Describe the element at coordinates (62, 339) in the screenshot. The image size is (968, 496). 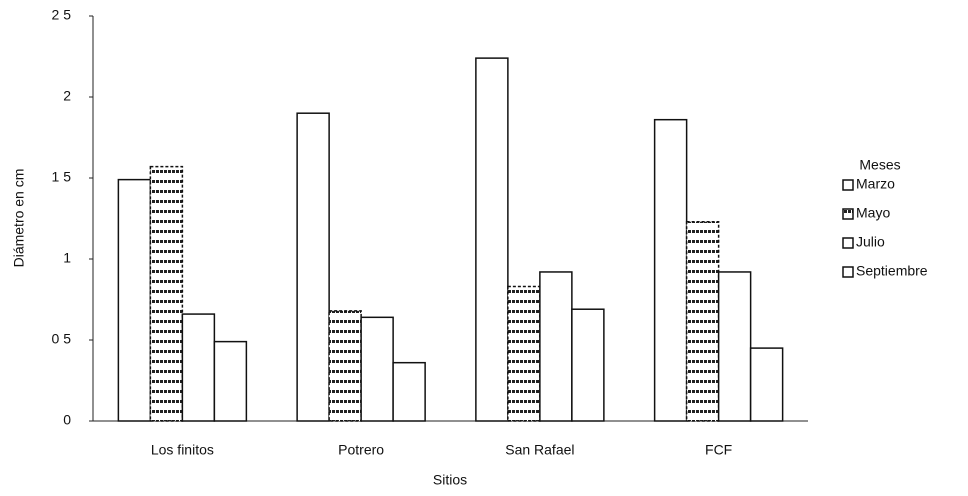
I see `y-tick-label: 0 5` at that location.